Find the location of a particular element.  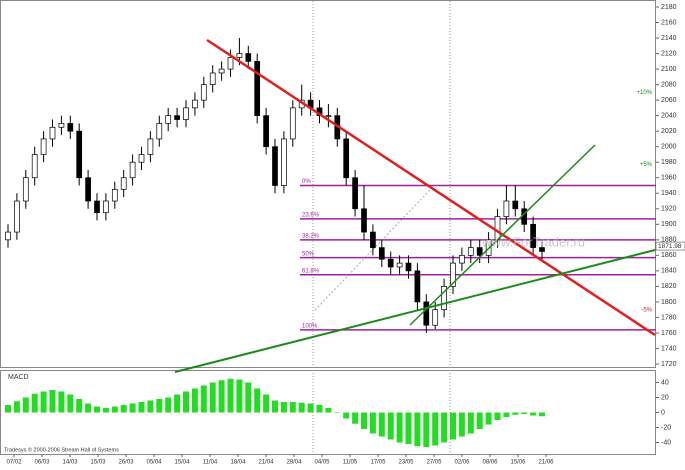

y-tick-label: 1880 is located at coordinates (669, 240).